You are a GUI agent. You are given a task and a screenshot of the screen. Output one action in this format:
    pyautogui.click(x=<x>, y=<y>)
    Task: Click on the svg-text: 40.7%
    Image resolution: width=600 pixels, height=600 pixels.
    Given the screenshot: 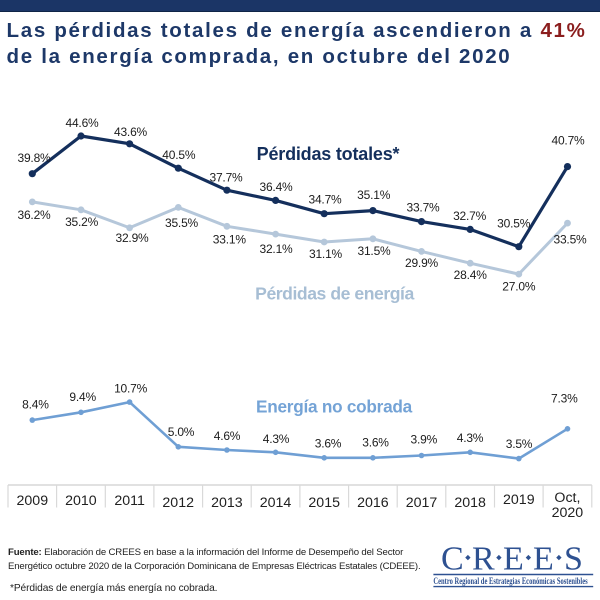 What is the action you would take?
    pyautogui.click(x=568, y=141)
    